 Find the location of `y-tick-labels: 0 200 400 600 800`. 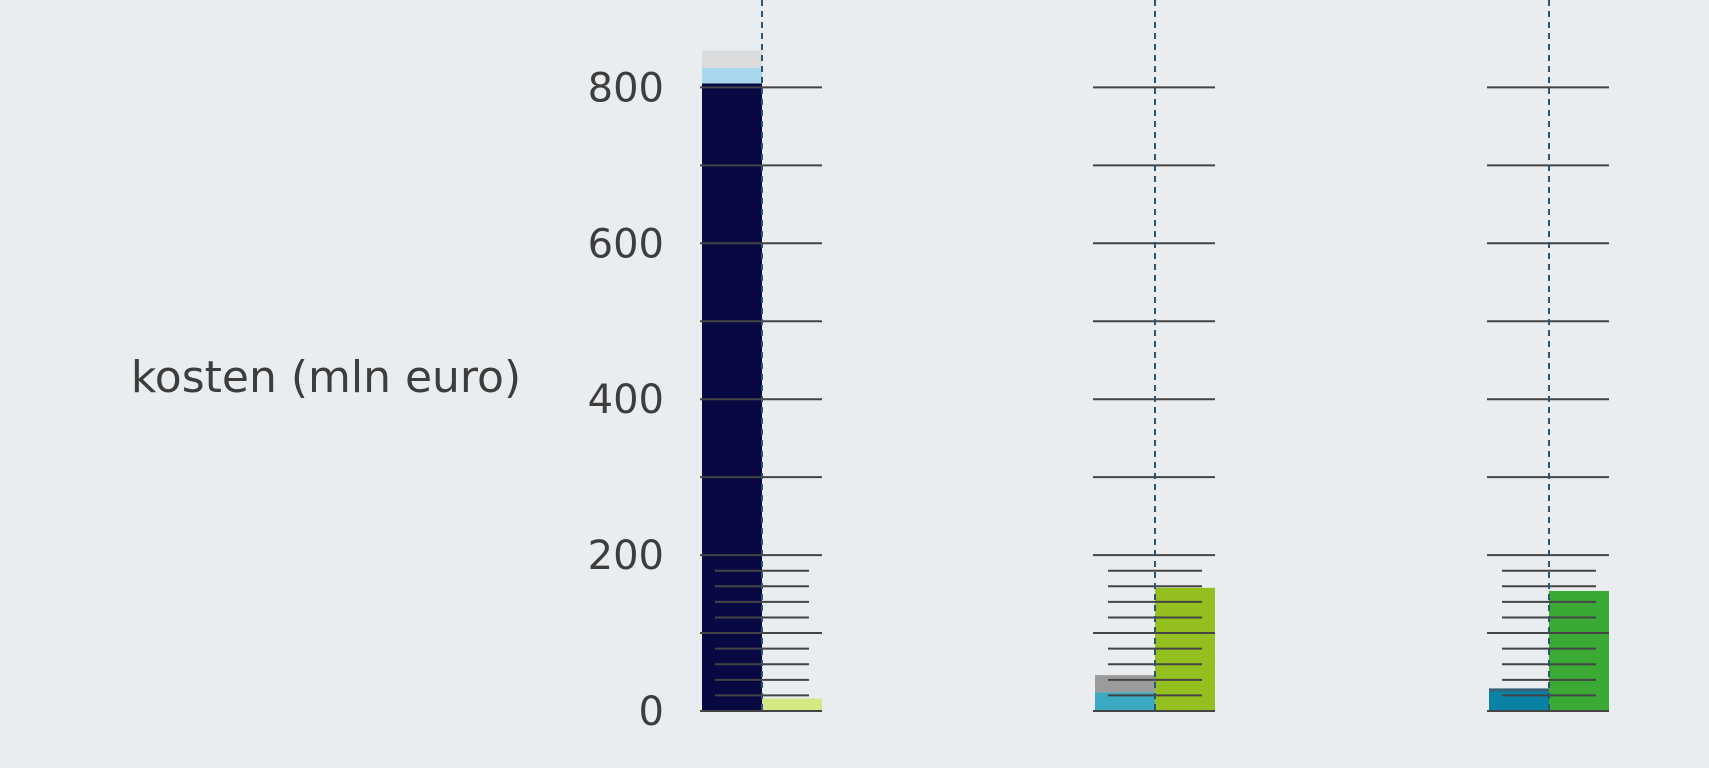

y-tick-labels: 0 200 400 600 800 is located at coordinates (626, 400).